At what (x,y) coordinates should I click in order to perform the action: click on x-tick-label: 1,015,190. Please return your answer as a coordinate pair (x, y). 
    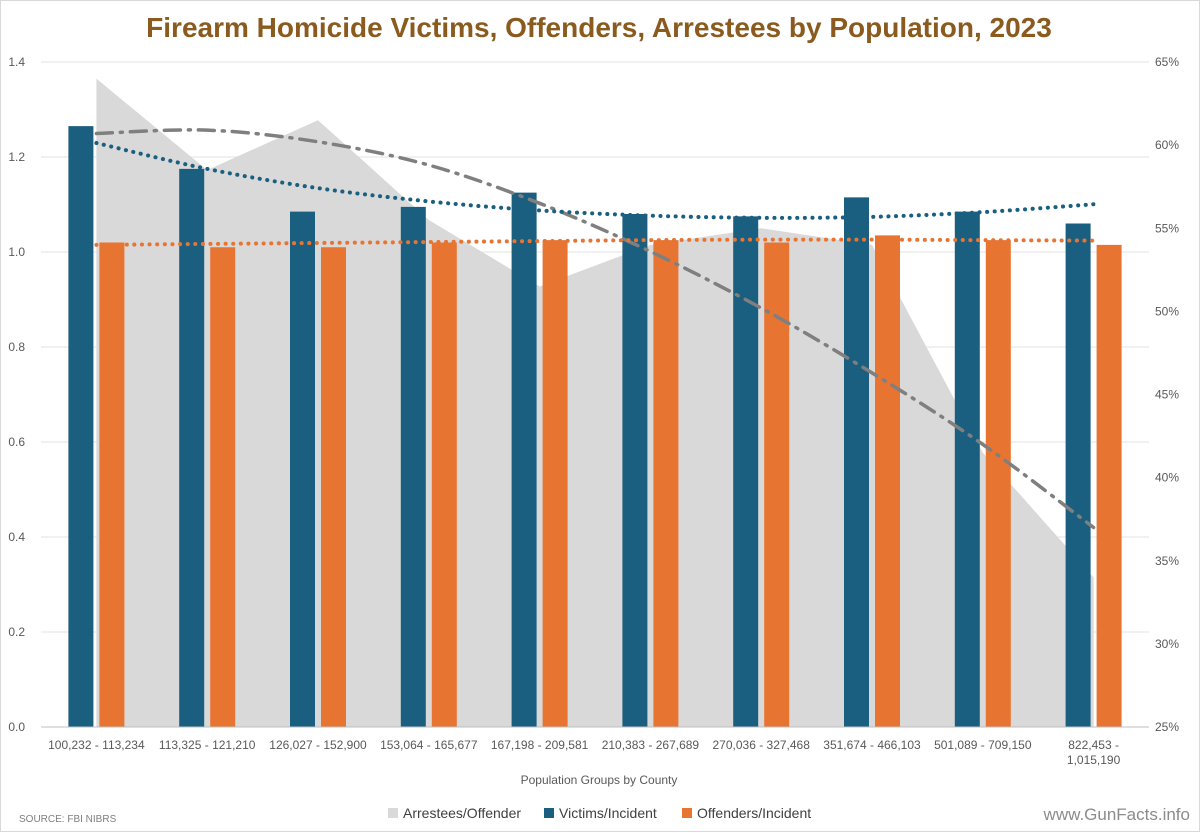
    Looking at the image, I should click on (1094, 760).